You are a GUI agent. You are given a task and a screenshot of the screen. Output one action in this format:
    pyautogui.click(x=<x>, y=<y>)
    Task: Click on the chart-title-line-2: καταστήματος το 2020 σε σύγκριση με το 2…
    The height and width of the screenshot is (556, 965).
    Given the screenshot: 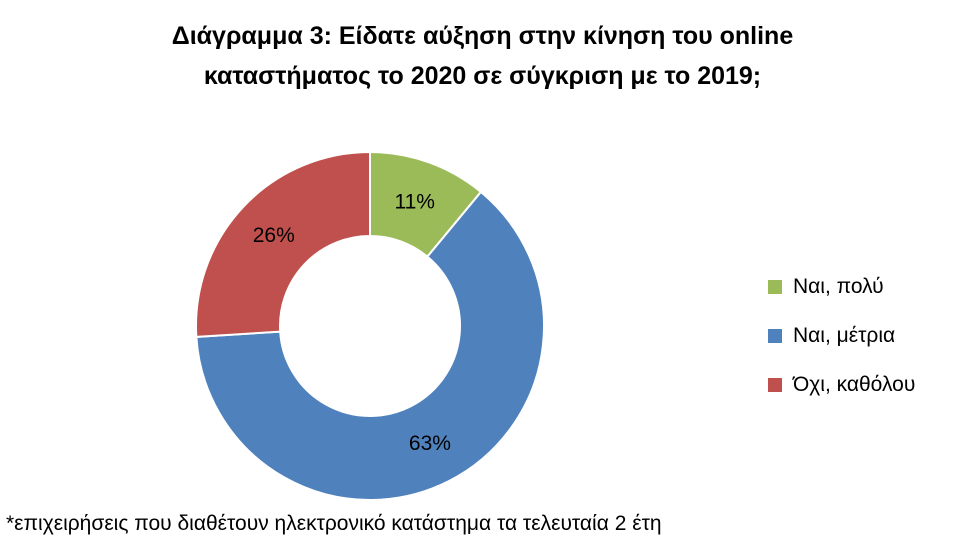 What is the action you would take?
    pyautogui.click(x=482, y=76)
    